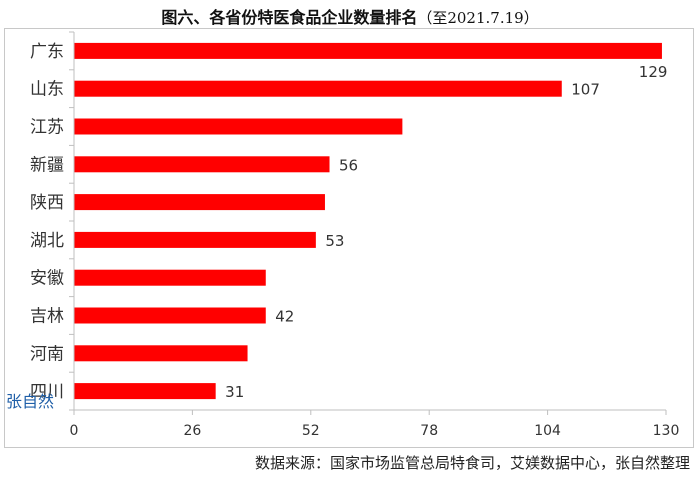 The width and height of the screenshot is (700, 477). I want to click on x-tick-label: 104, so click(547, 431).